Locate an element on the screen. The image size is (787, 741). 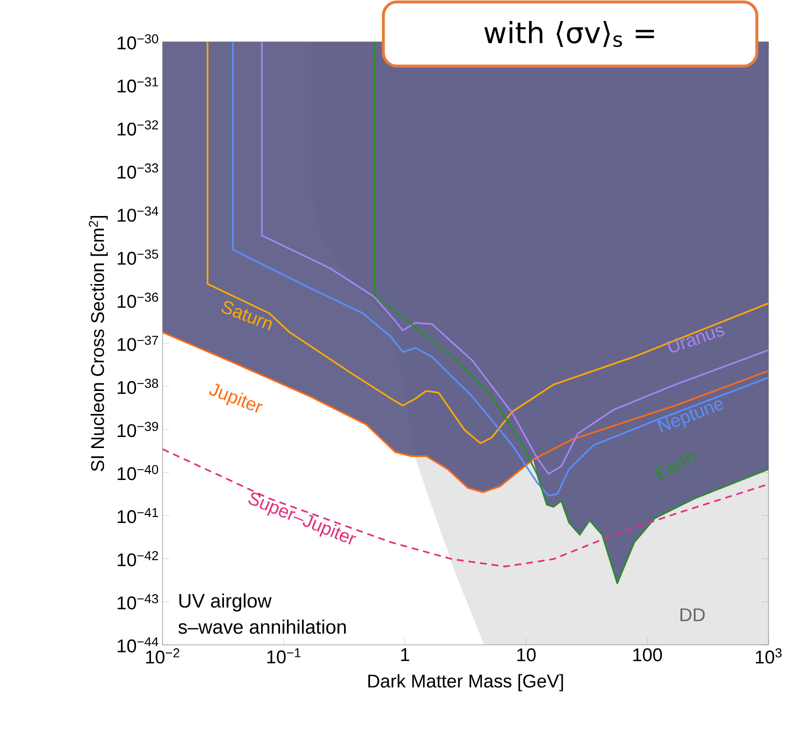
y-tick-label: 10$^{−40}$ is located at coordinates (138, 472).